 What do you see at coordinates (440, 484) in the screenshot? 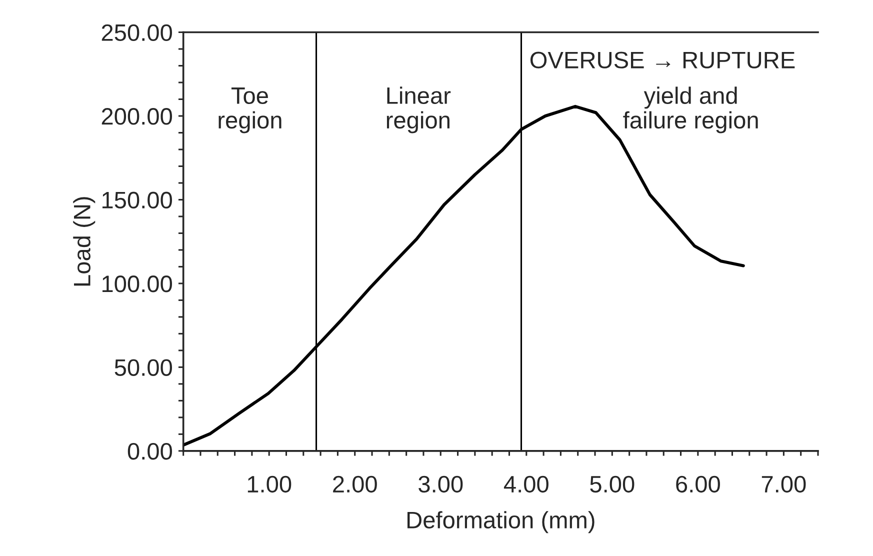
I see `x-tick-label: 3.00` at bounding box center [440, 484].